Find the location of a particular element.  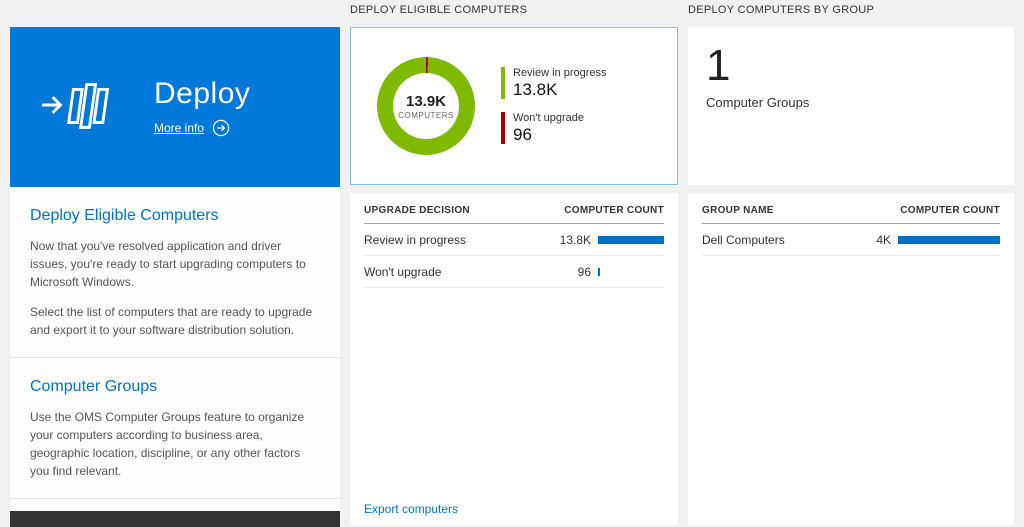

middle-column-header: DEPLOY ELIGIBLE COMPUTERS is located at coordinates (439, 10).